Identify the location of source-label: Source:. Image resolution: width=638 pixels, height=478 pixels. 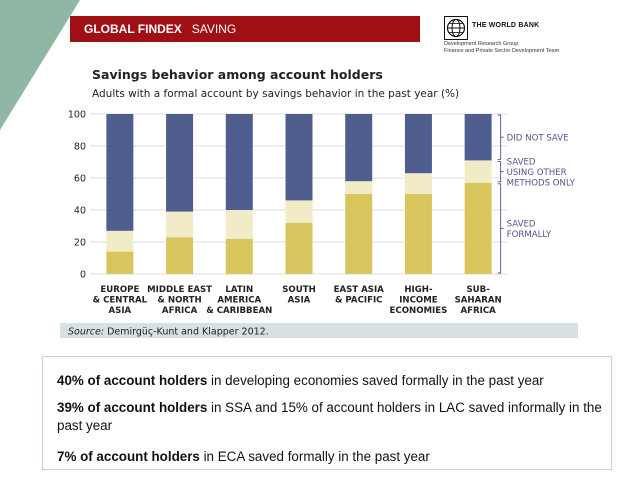
(86, 332).